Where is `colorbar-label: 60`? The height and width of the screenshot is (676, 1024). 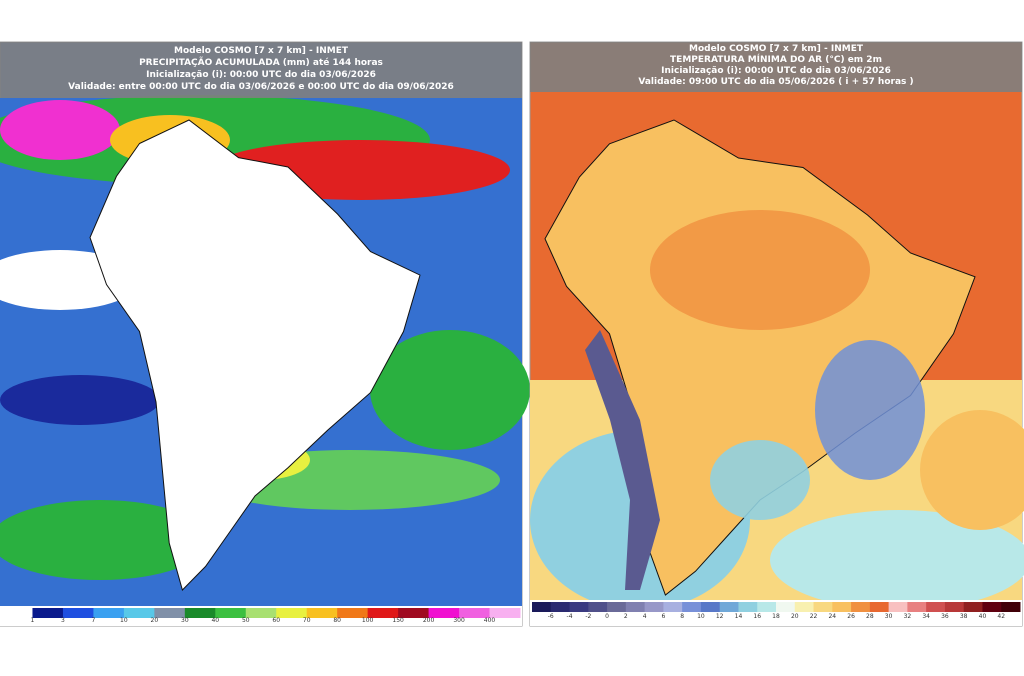
colorbar-label: 60 is located at coordinates (276, 620).